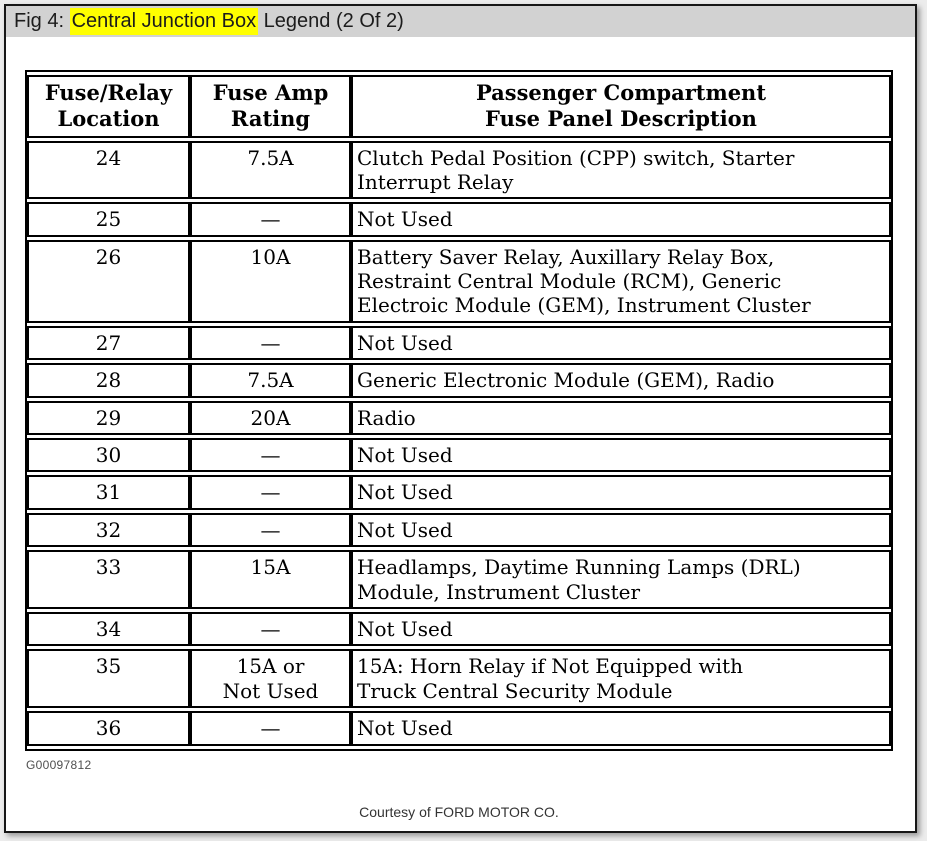  I want to click on fuse-location: 35, so click(108, 679).